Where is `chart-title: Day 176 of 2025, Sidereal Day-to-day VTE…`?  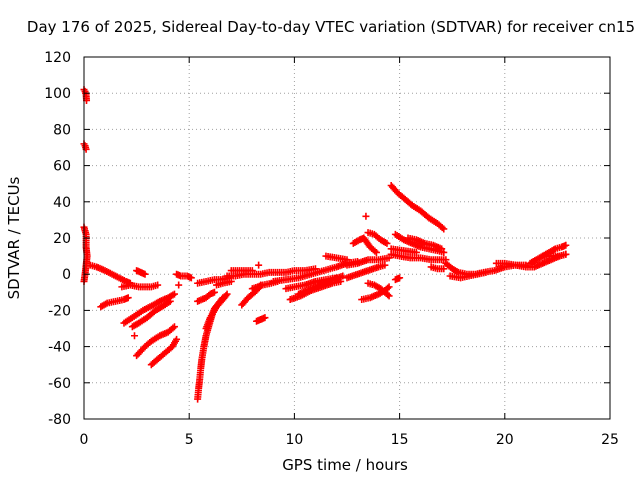 chart-title: Day 176 of 2025, Sidereal Day-to-day VTE… is located at coordinates (331, 27).